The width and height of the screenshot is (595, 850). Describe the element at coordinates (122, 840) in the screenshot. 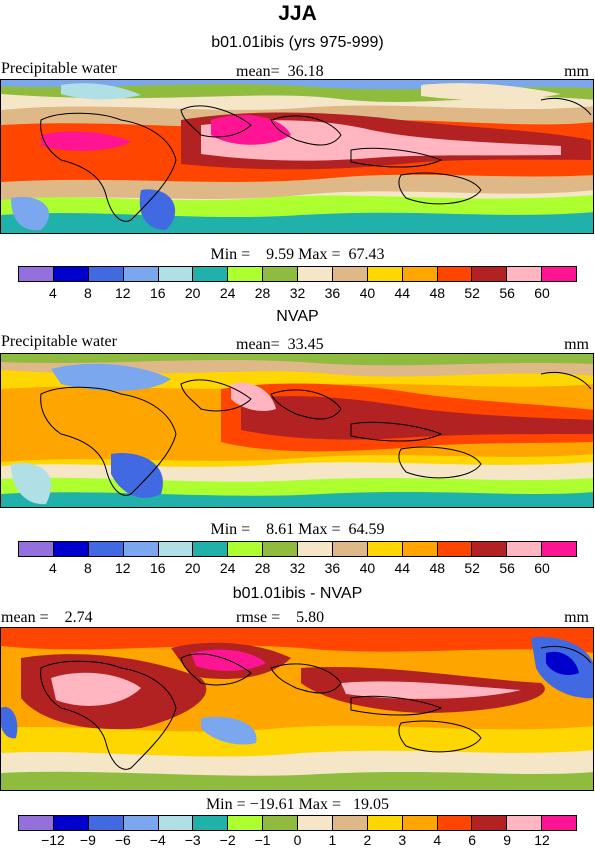

I see `colorbar-tick-label: −6` at that location.